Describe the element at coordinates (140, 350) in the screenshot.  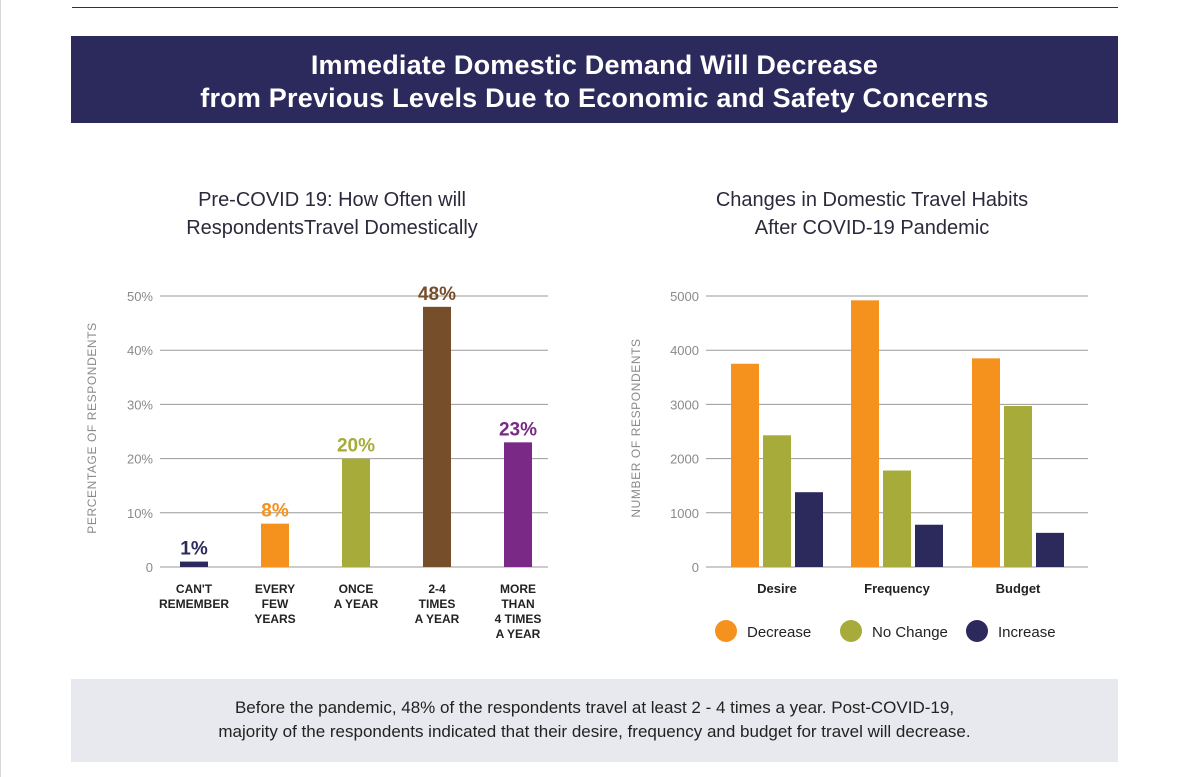
I see `chart1-ytick-label: 40%` at that location.